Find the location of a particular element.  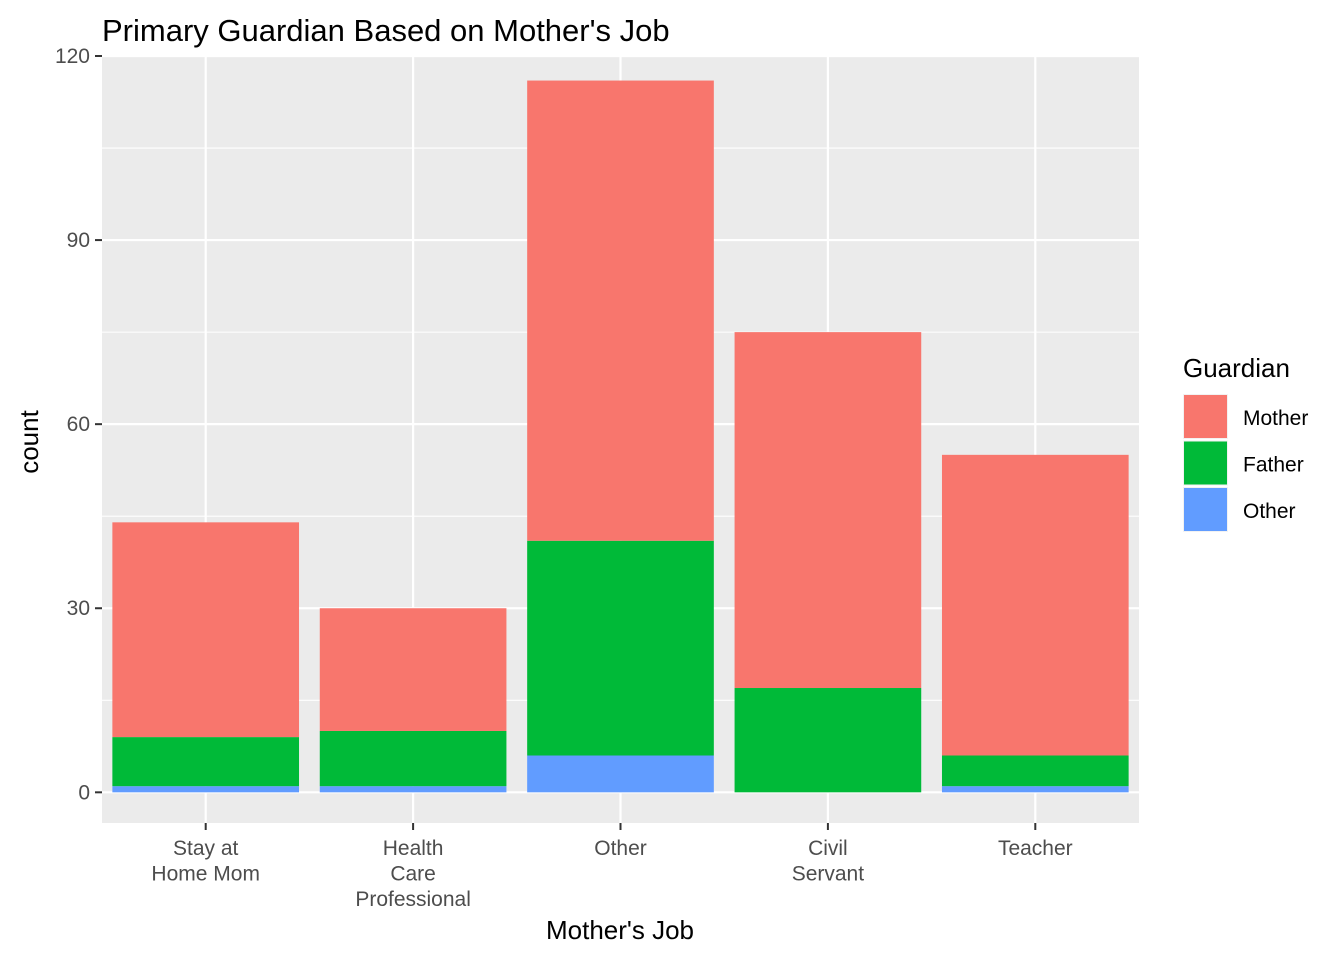

legend-label-other: Other is located at coordinates (1269, 511).